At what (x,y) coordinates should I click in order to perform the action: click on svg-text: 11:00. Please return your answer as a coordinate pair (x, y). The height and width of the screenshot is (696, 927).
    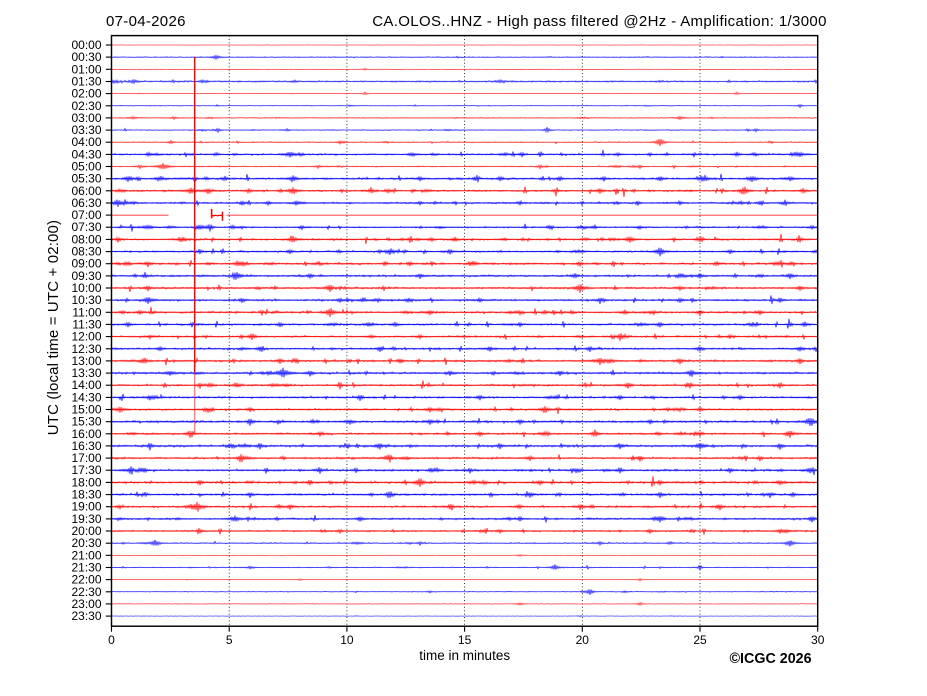
    Looking at the image, I should click on (86, 312).